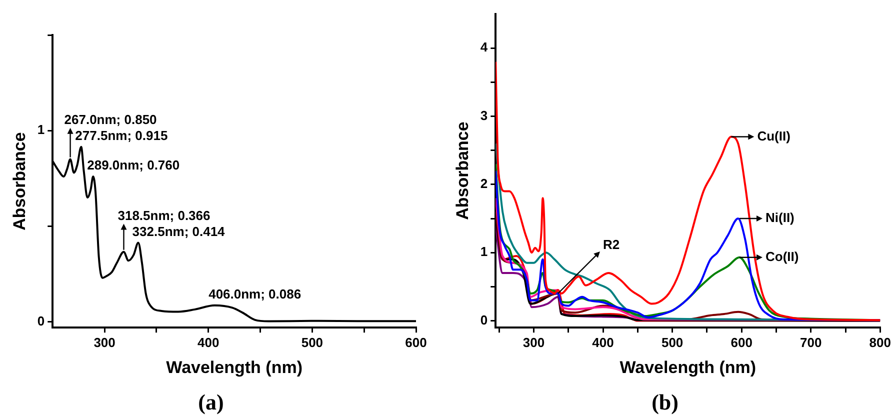 The height and width of the screenshot is (419, 894). What do you see at coordinates (611, 244) in the screenshot?
I see `annotation: R2` at bounding box center [611, 244].